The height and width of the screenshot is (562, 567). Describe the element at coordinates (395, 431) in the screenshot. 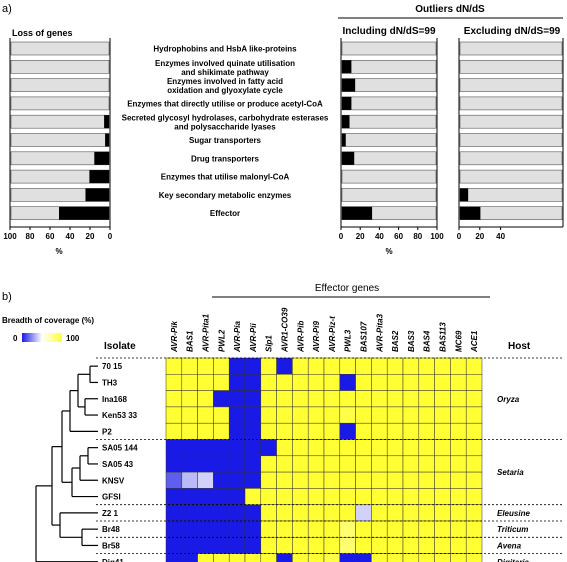

I see `heatmap-cell-r4-c14` at that location.